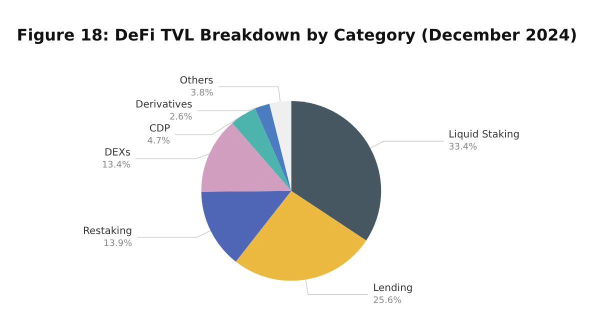 This screenshot has width=594, height=326. What do you see at coordinates (387, 301) in the screenshot?
I see `data-label: 25.6%` at bounding box center [387, 301].